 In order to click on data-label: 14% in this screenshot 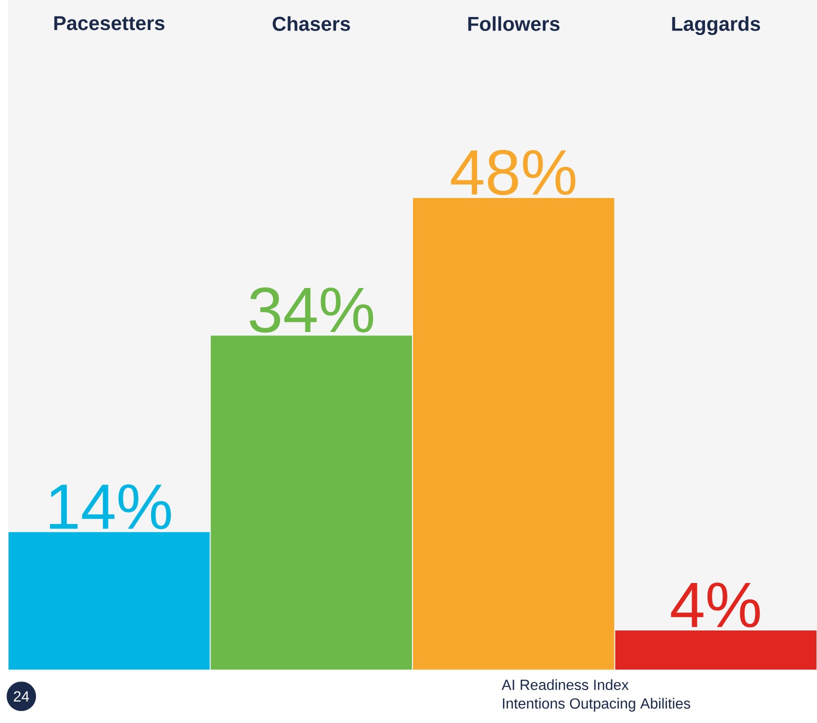, I will do `click(110, 507)`.